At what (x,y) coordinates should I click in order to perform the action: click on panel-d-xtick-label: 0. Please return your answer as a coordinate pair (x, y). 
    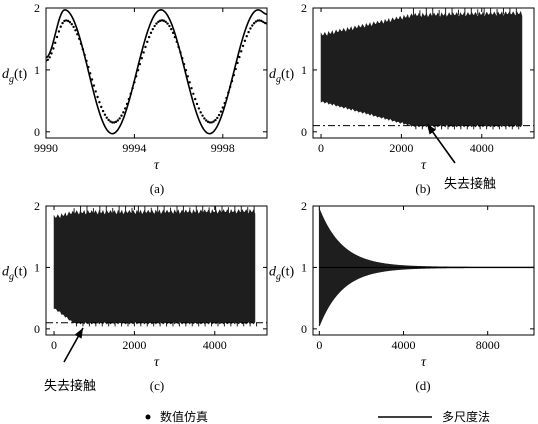
    Looking at the image, I should click on (319, 345).